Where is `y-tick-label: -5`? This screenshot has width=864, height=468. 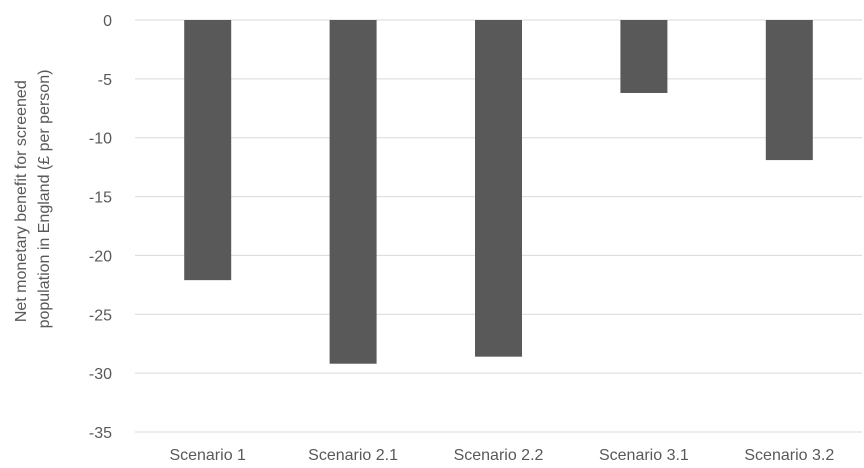
y-tick-label: -5 is located at coordinates (105, 80).